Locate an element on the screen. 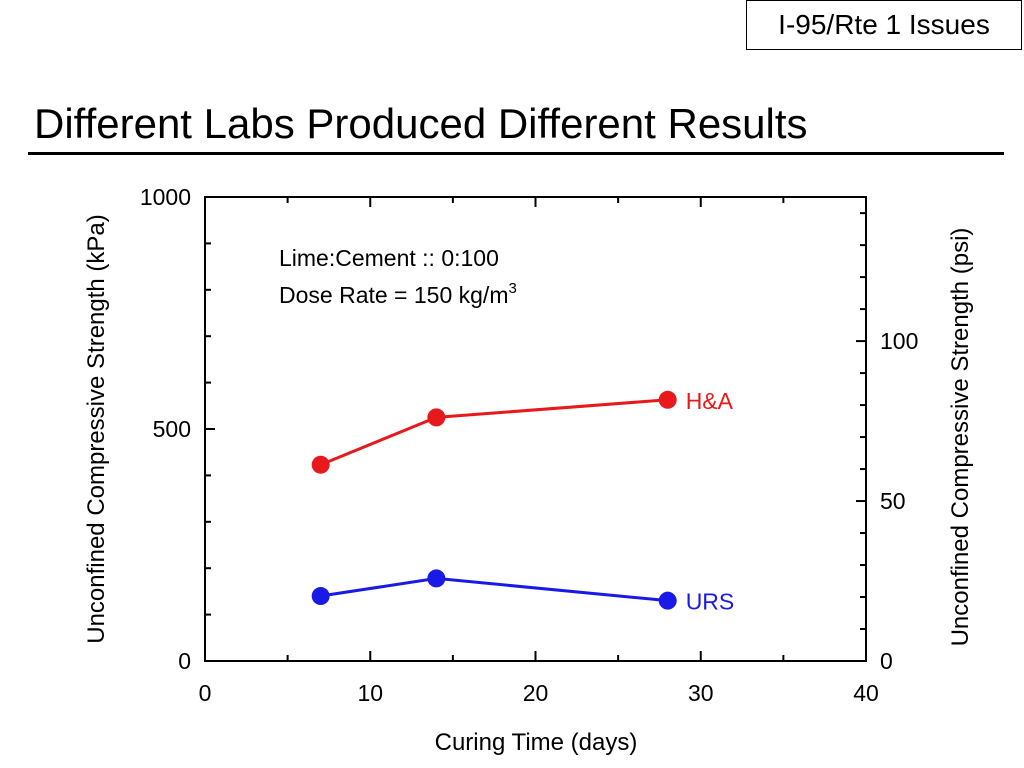 This screenshot has width=1024, height=768. x-axis-label: Curing Time (days) is located at coordinates (536, 742).